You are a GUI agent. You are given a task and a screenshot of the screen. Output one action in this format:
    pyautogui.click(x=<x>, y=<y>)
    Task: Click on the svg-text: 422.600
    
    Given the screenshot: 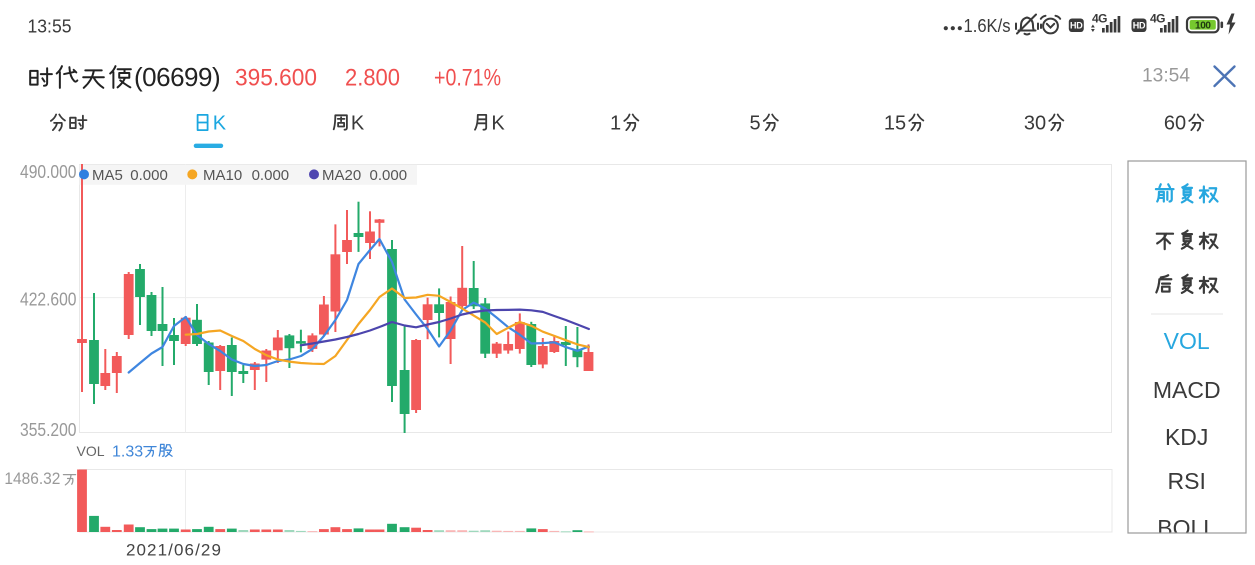 What is the action you would take?
    pyautogui.click(x=48, y=300)
    